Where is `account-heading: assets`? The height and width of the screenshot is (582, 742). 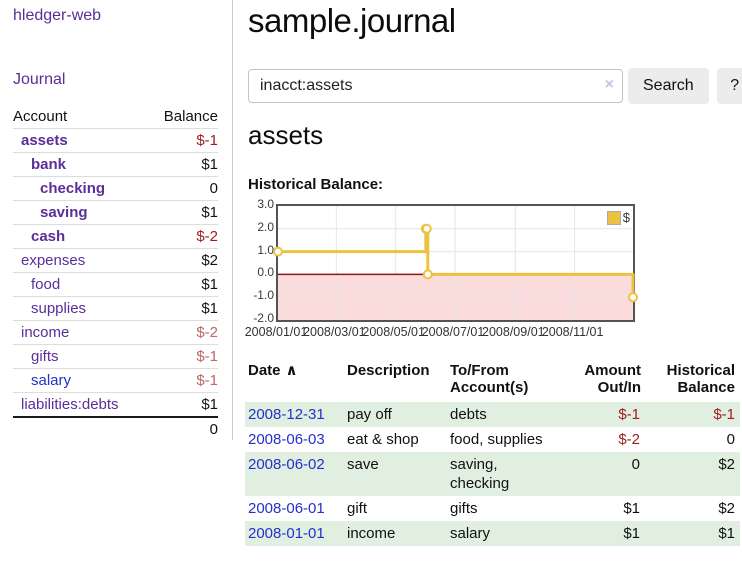
account-heading: assets is located at coordinates (286, 135).